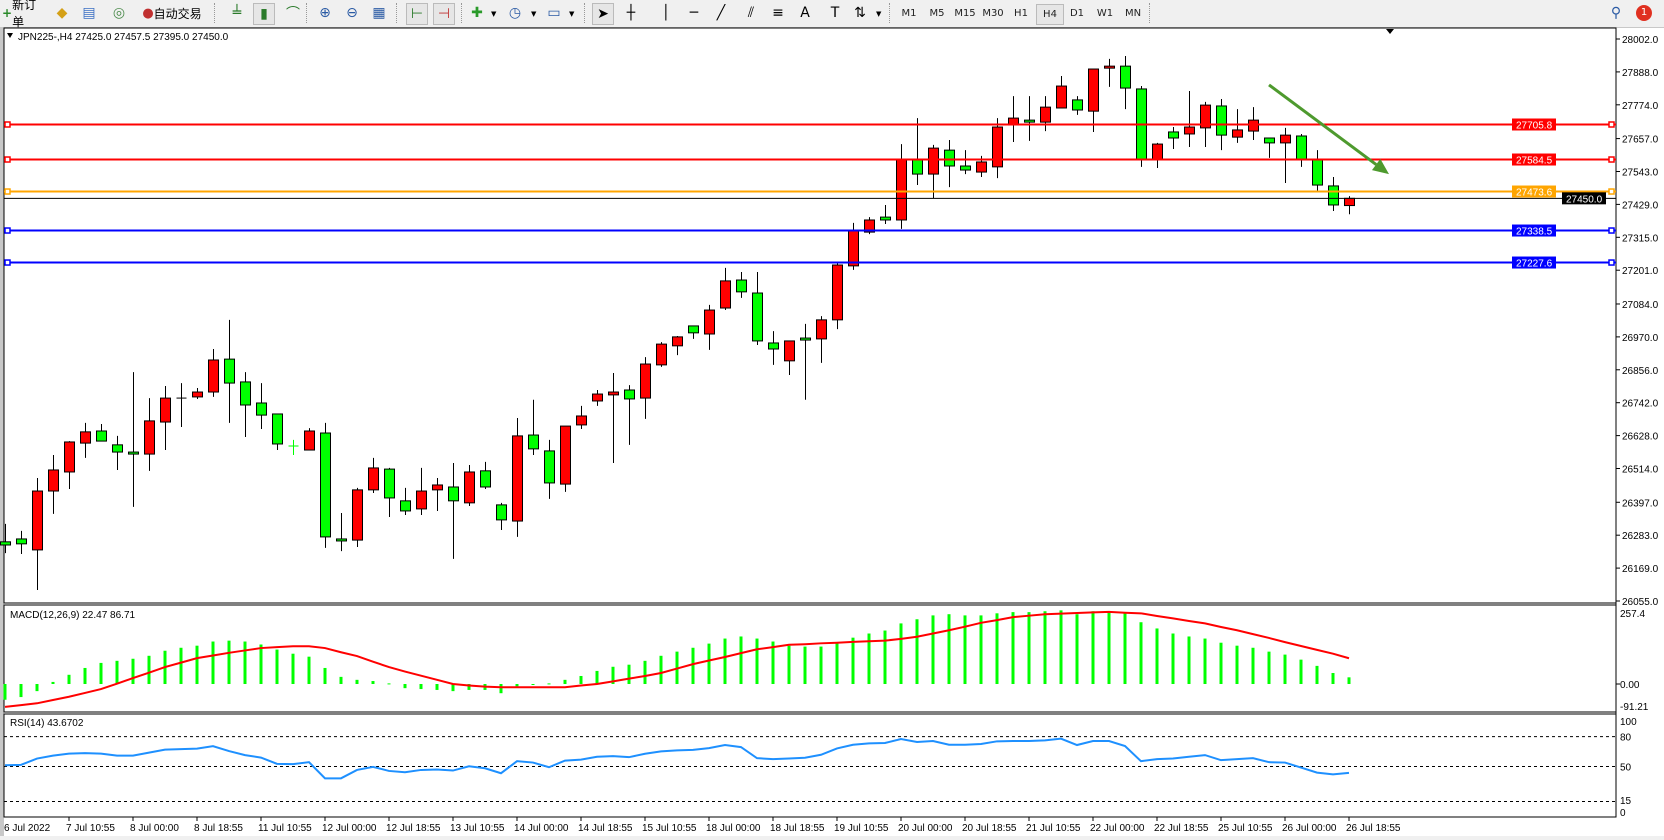 This screenshot has width=1664, height=840. I want to click on chart-shift-marker-icon, so click(1390, 31).